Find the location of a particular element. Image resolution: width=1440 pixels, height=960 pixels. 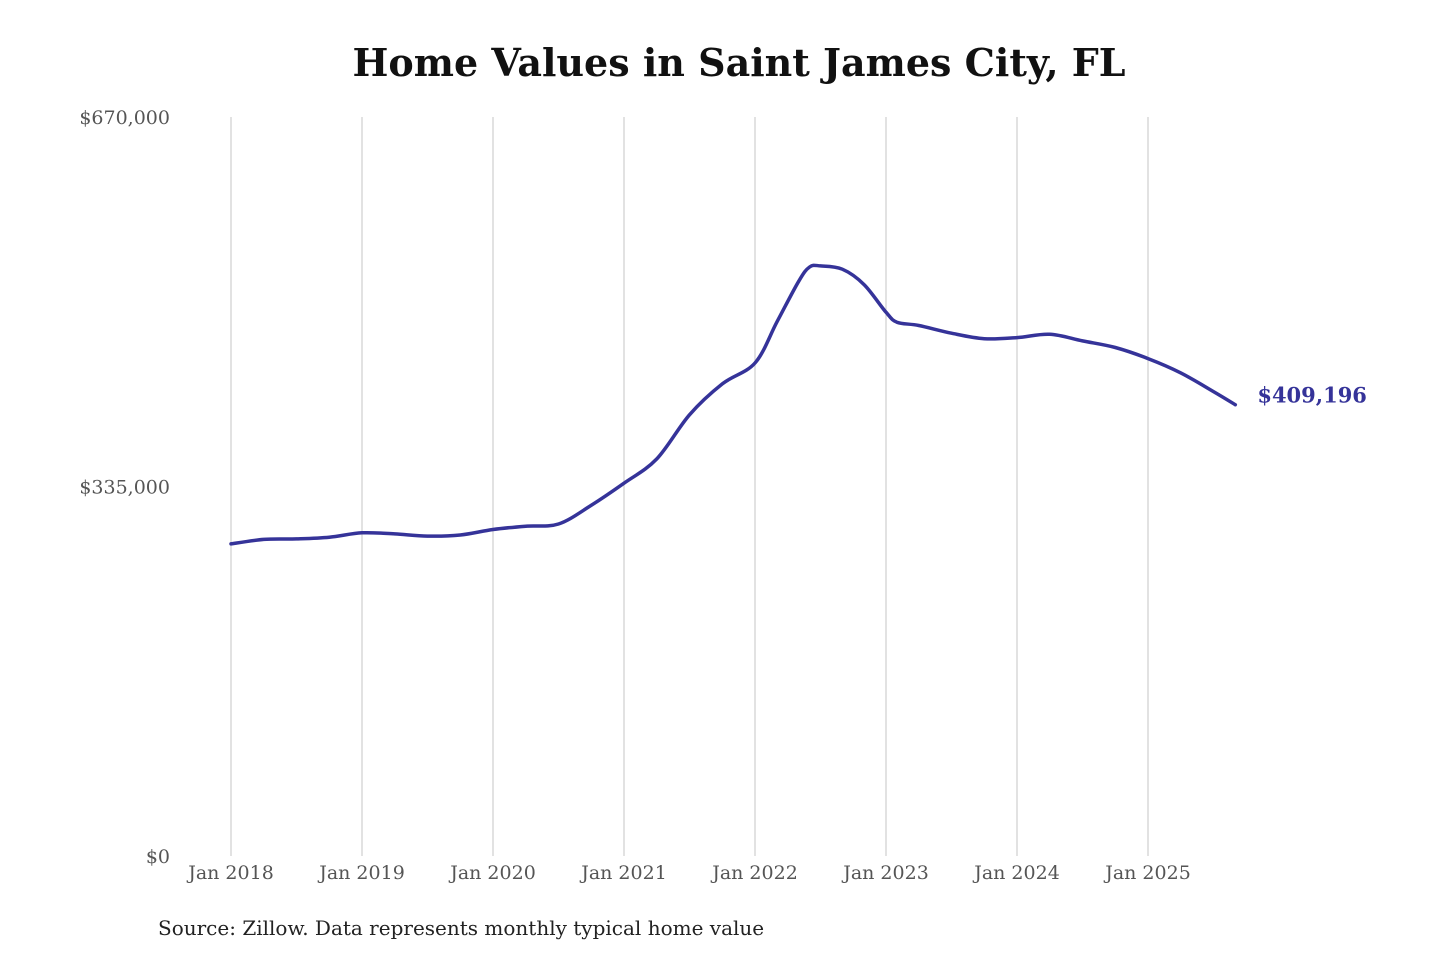

x-tick-label: Jan 2024 is located at coordinates (1016, 873).